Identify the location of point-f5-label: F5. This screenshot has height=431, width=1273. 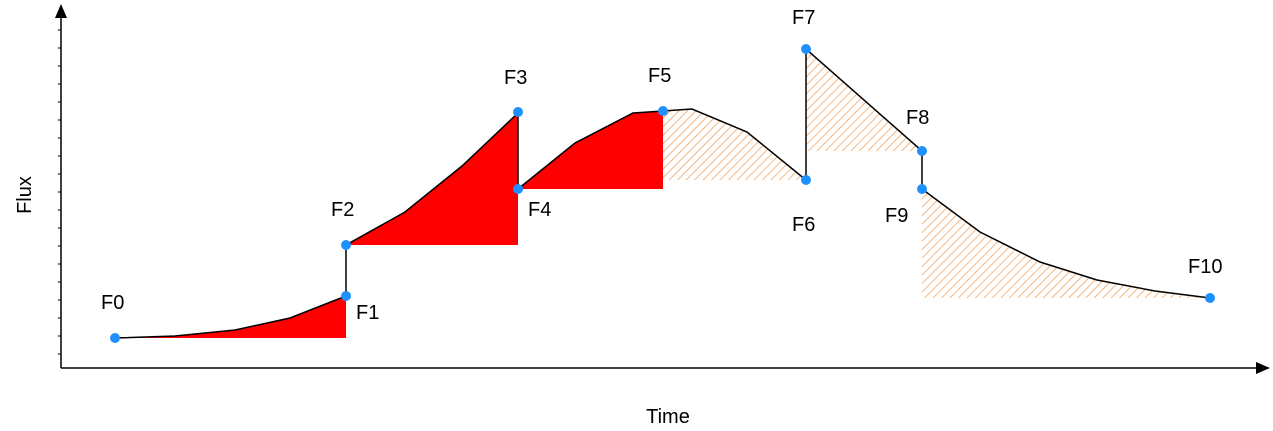
(659, 76).